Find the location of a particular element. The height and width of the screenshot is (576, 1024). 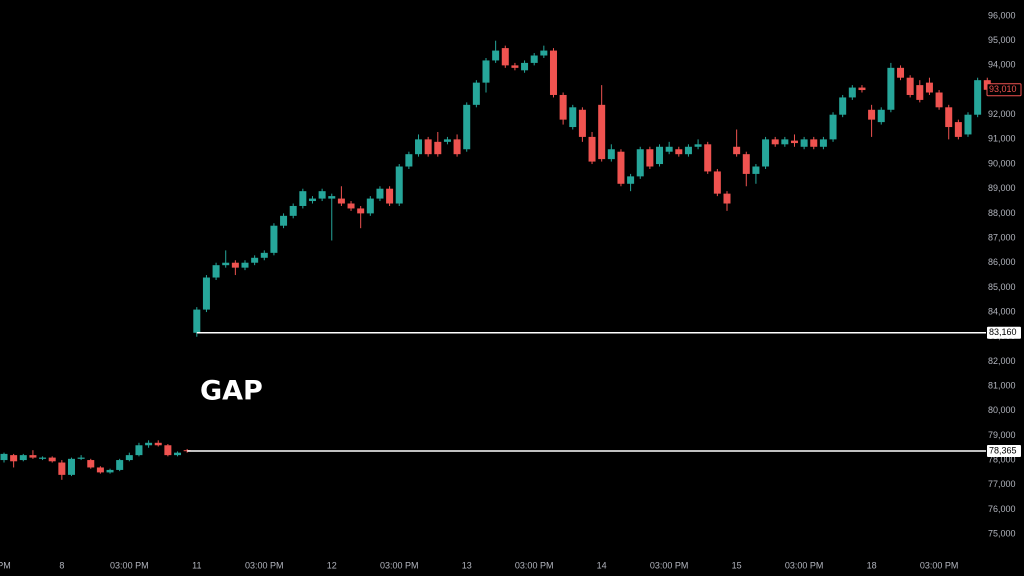

x-tick-label: 12 is located at coordinates (332, 565).